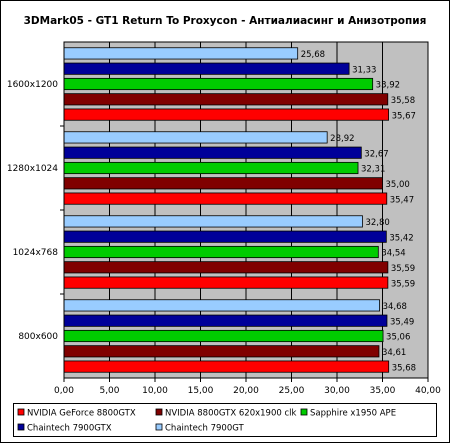 This screenshot has height=447, width=450. I want to click on legend-label: NVIDIA GeForce 8800GTX, so click(81, 414).